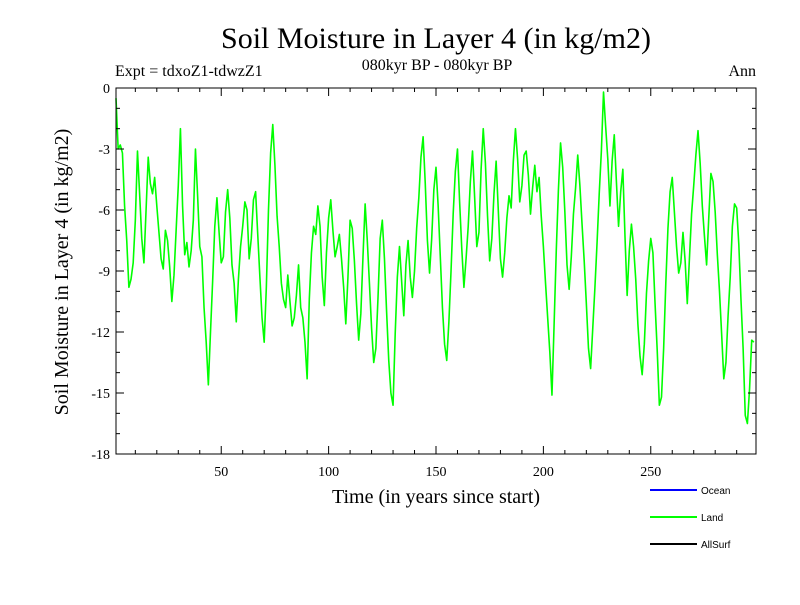  Describe the element at coordinates (690, 518) in the screenshot. I see `legend: Ocean Land AllSurf` at that location.